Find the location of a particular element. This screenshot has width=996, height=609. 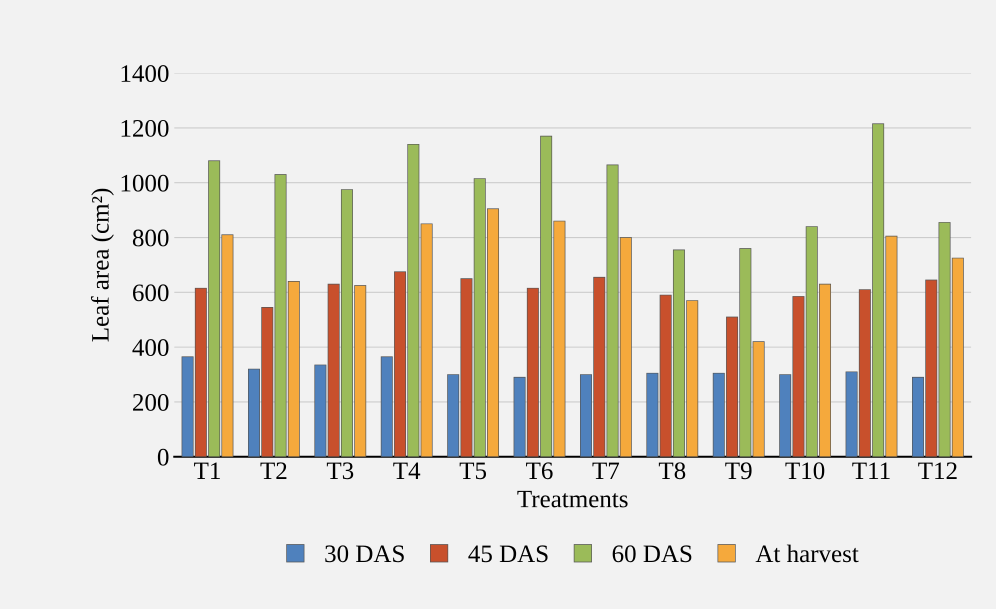

x-tick-label: T2 is located at coordinates (273, 470).